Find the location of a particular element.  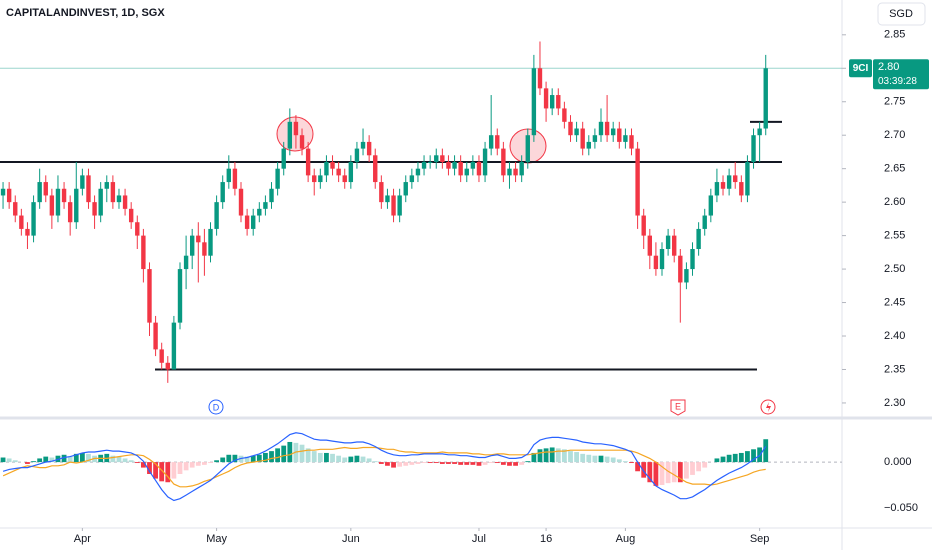

y-tick-label: 2.85 is located at coordinates (894, 35).